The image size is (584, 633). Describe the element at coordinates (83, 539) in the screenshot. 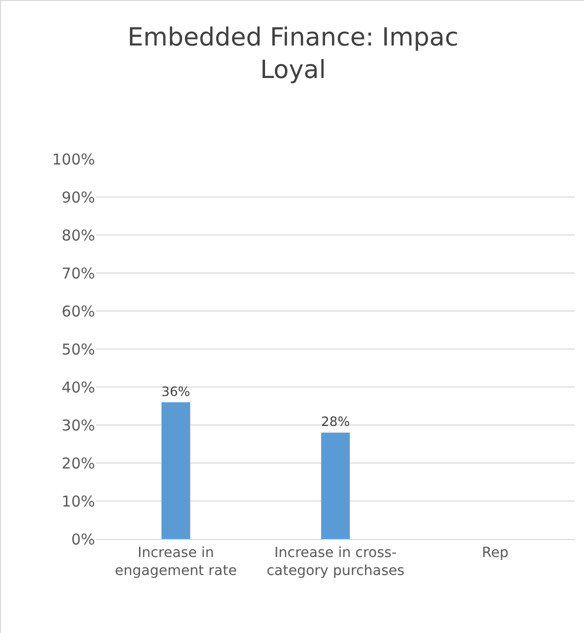

I see `y-tick-label: 0%` at that location.